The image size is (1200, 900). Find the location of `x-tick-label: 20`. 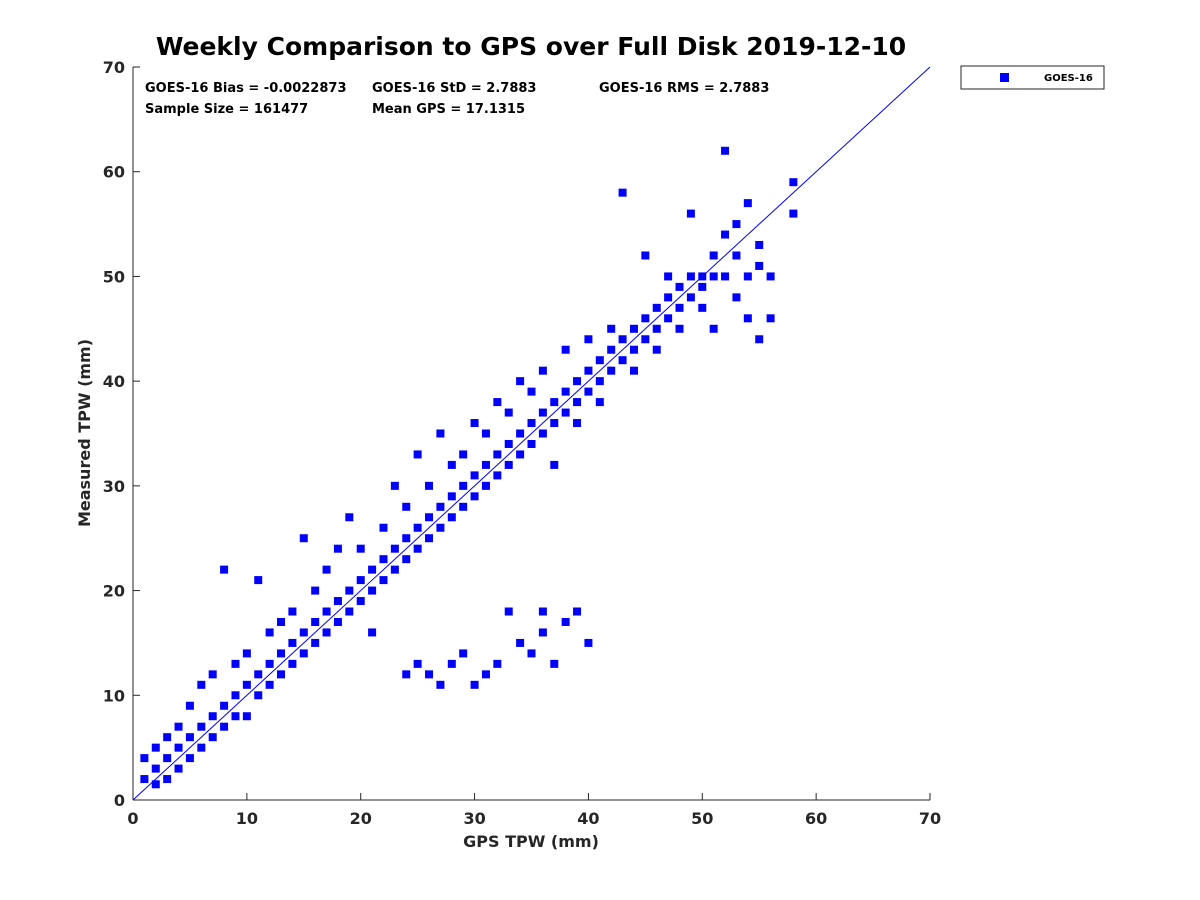

x-tick-label: 20 is located at coordinates (361, 818).